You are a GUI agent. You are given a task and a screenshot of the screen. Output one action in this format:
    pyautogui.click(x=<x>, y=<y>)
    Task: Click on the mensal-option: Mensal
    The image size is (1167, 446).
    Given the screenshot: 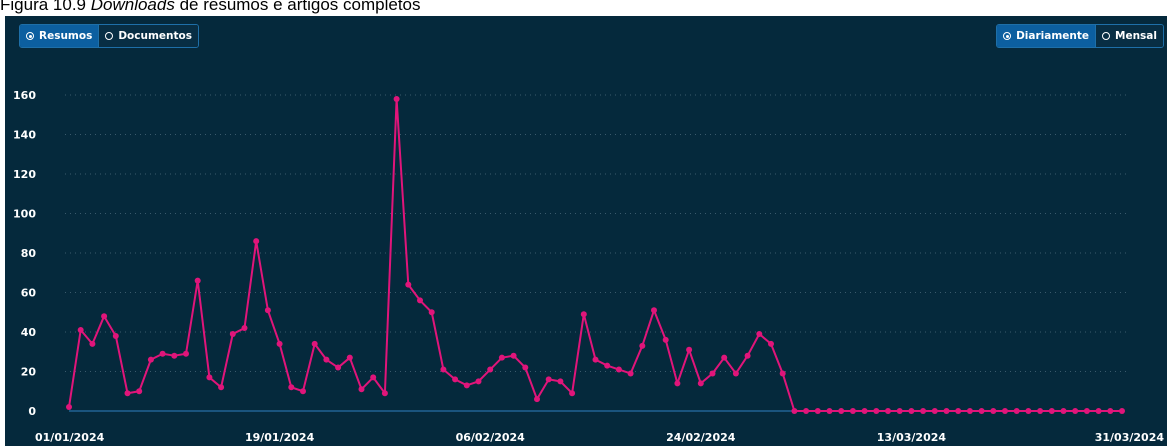 What is the action you would take?
    pyautogui.click(x=1129, y=36)
    